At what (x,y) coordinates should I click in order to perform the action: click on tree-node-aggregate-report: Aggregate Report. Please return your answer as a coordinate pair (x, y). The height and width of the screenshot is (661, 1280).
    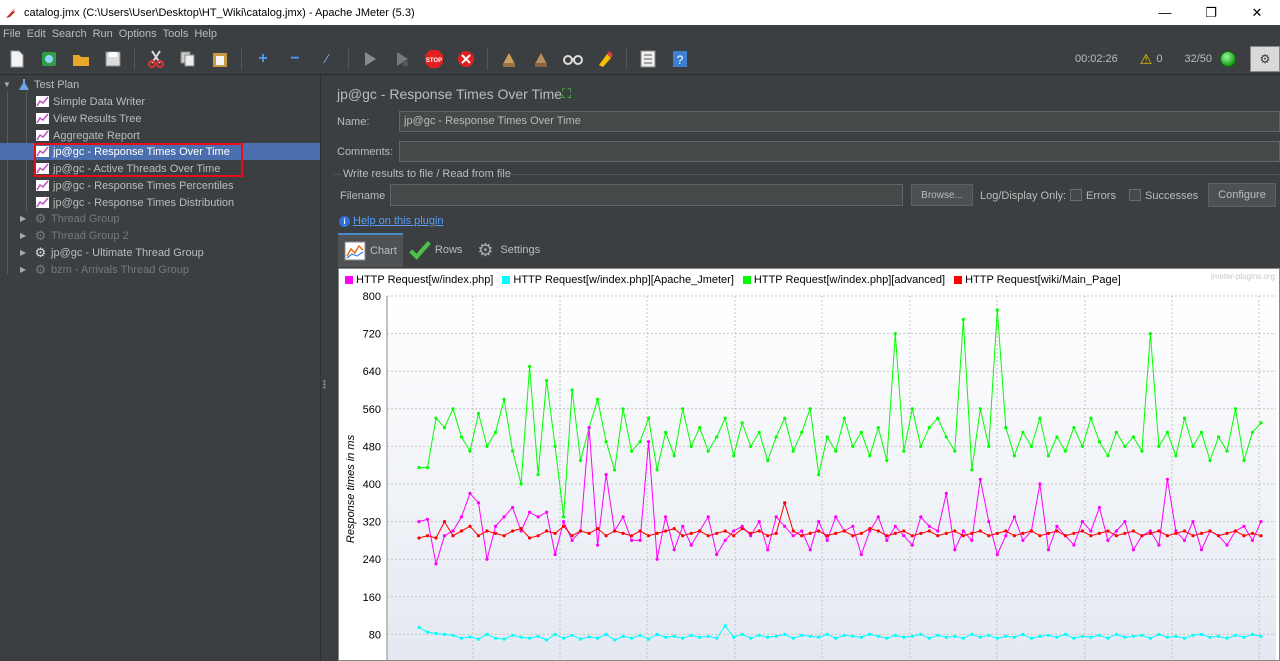
    Looking at the image, I should click on (88, 135).